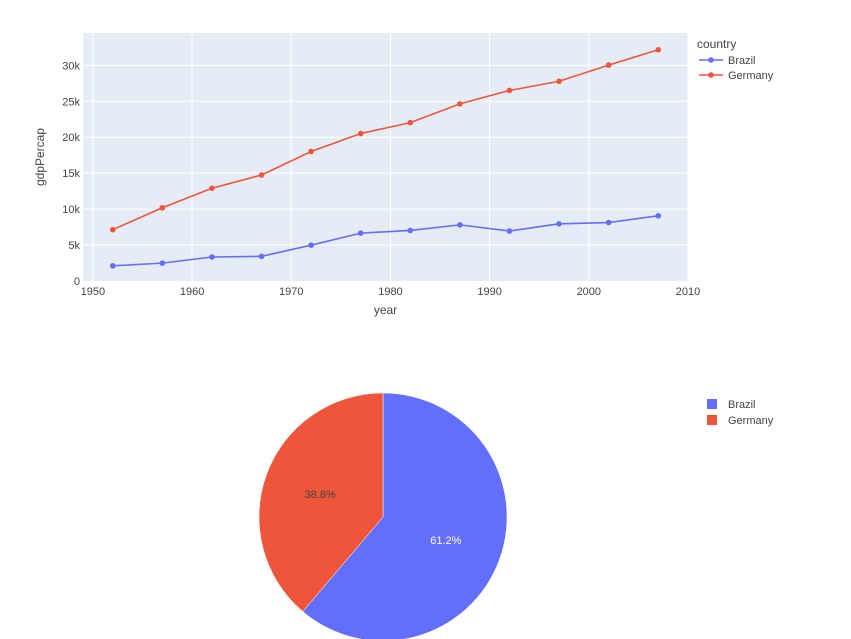 The height and width of the screenshot is (639, 851). I want to click on pie-slices, so click(383, 515).